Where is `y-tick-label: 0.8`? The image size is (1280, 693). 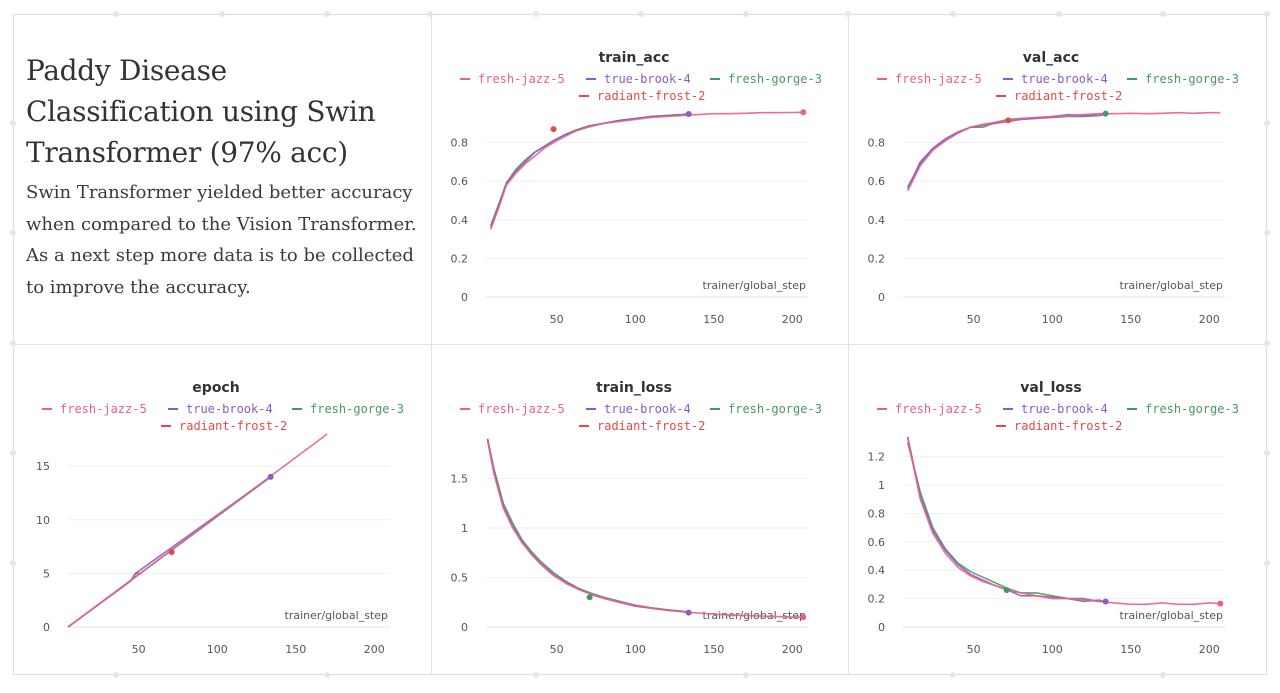
y-tick-label: 0.8 is located at coordinates (877, 143).